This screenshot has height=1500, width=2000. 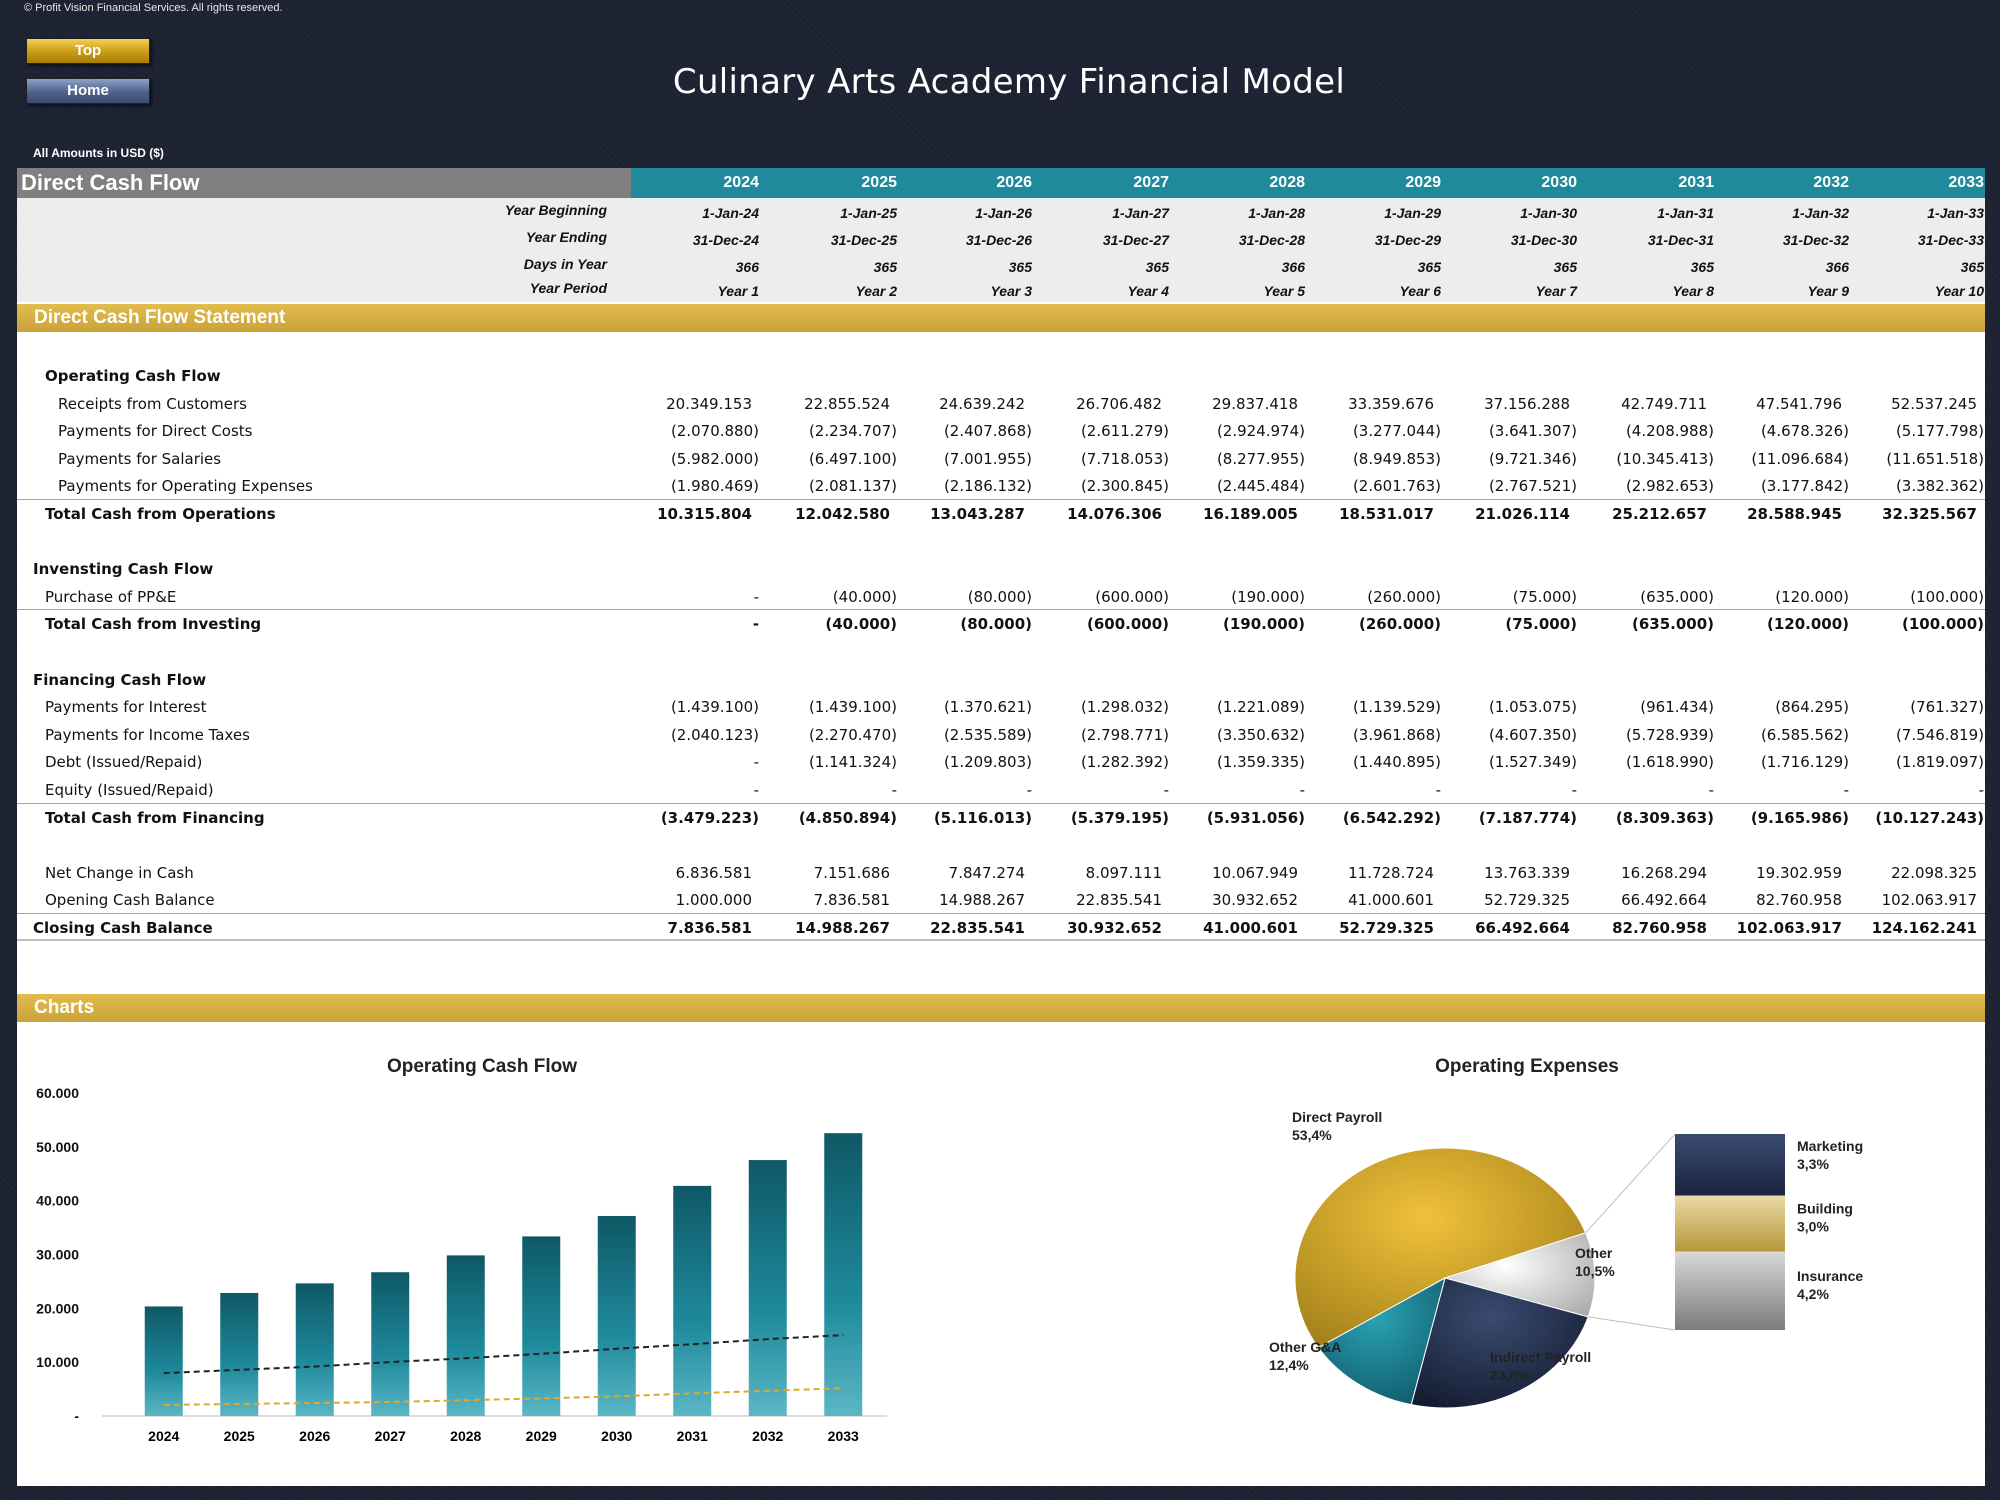 I want to click on meta-cell: 1-Jan-30, so click(x=1548, y=213).